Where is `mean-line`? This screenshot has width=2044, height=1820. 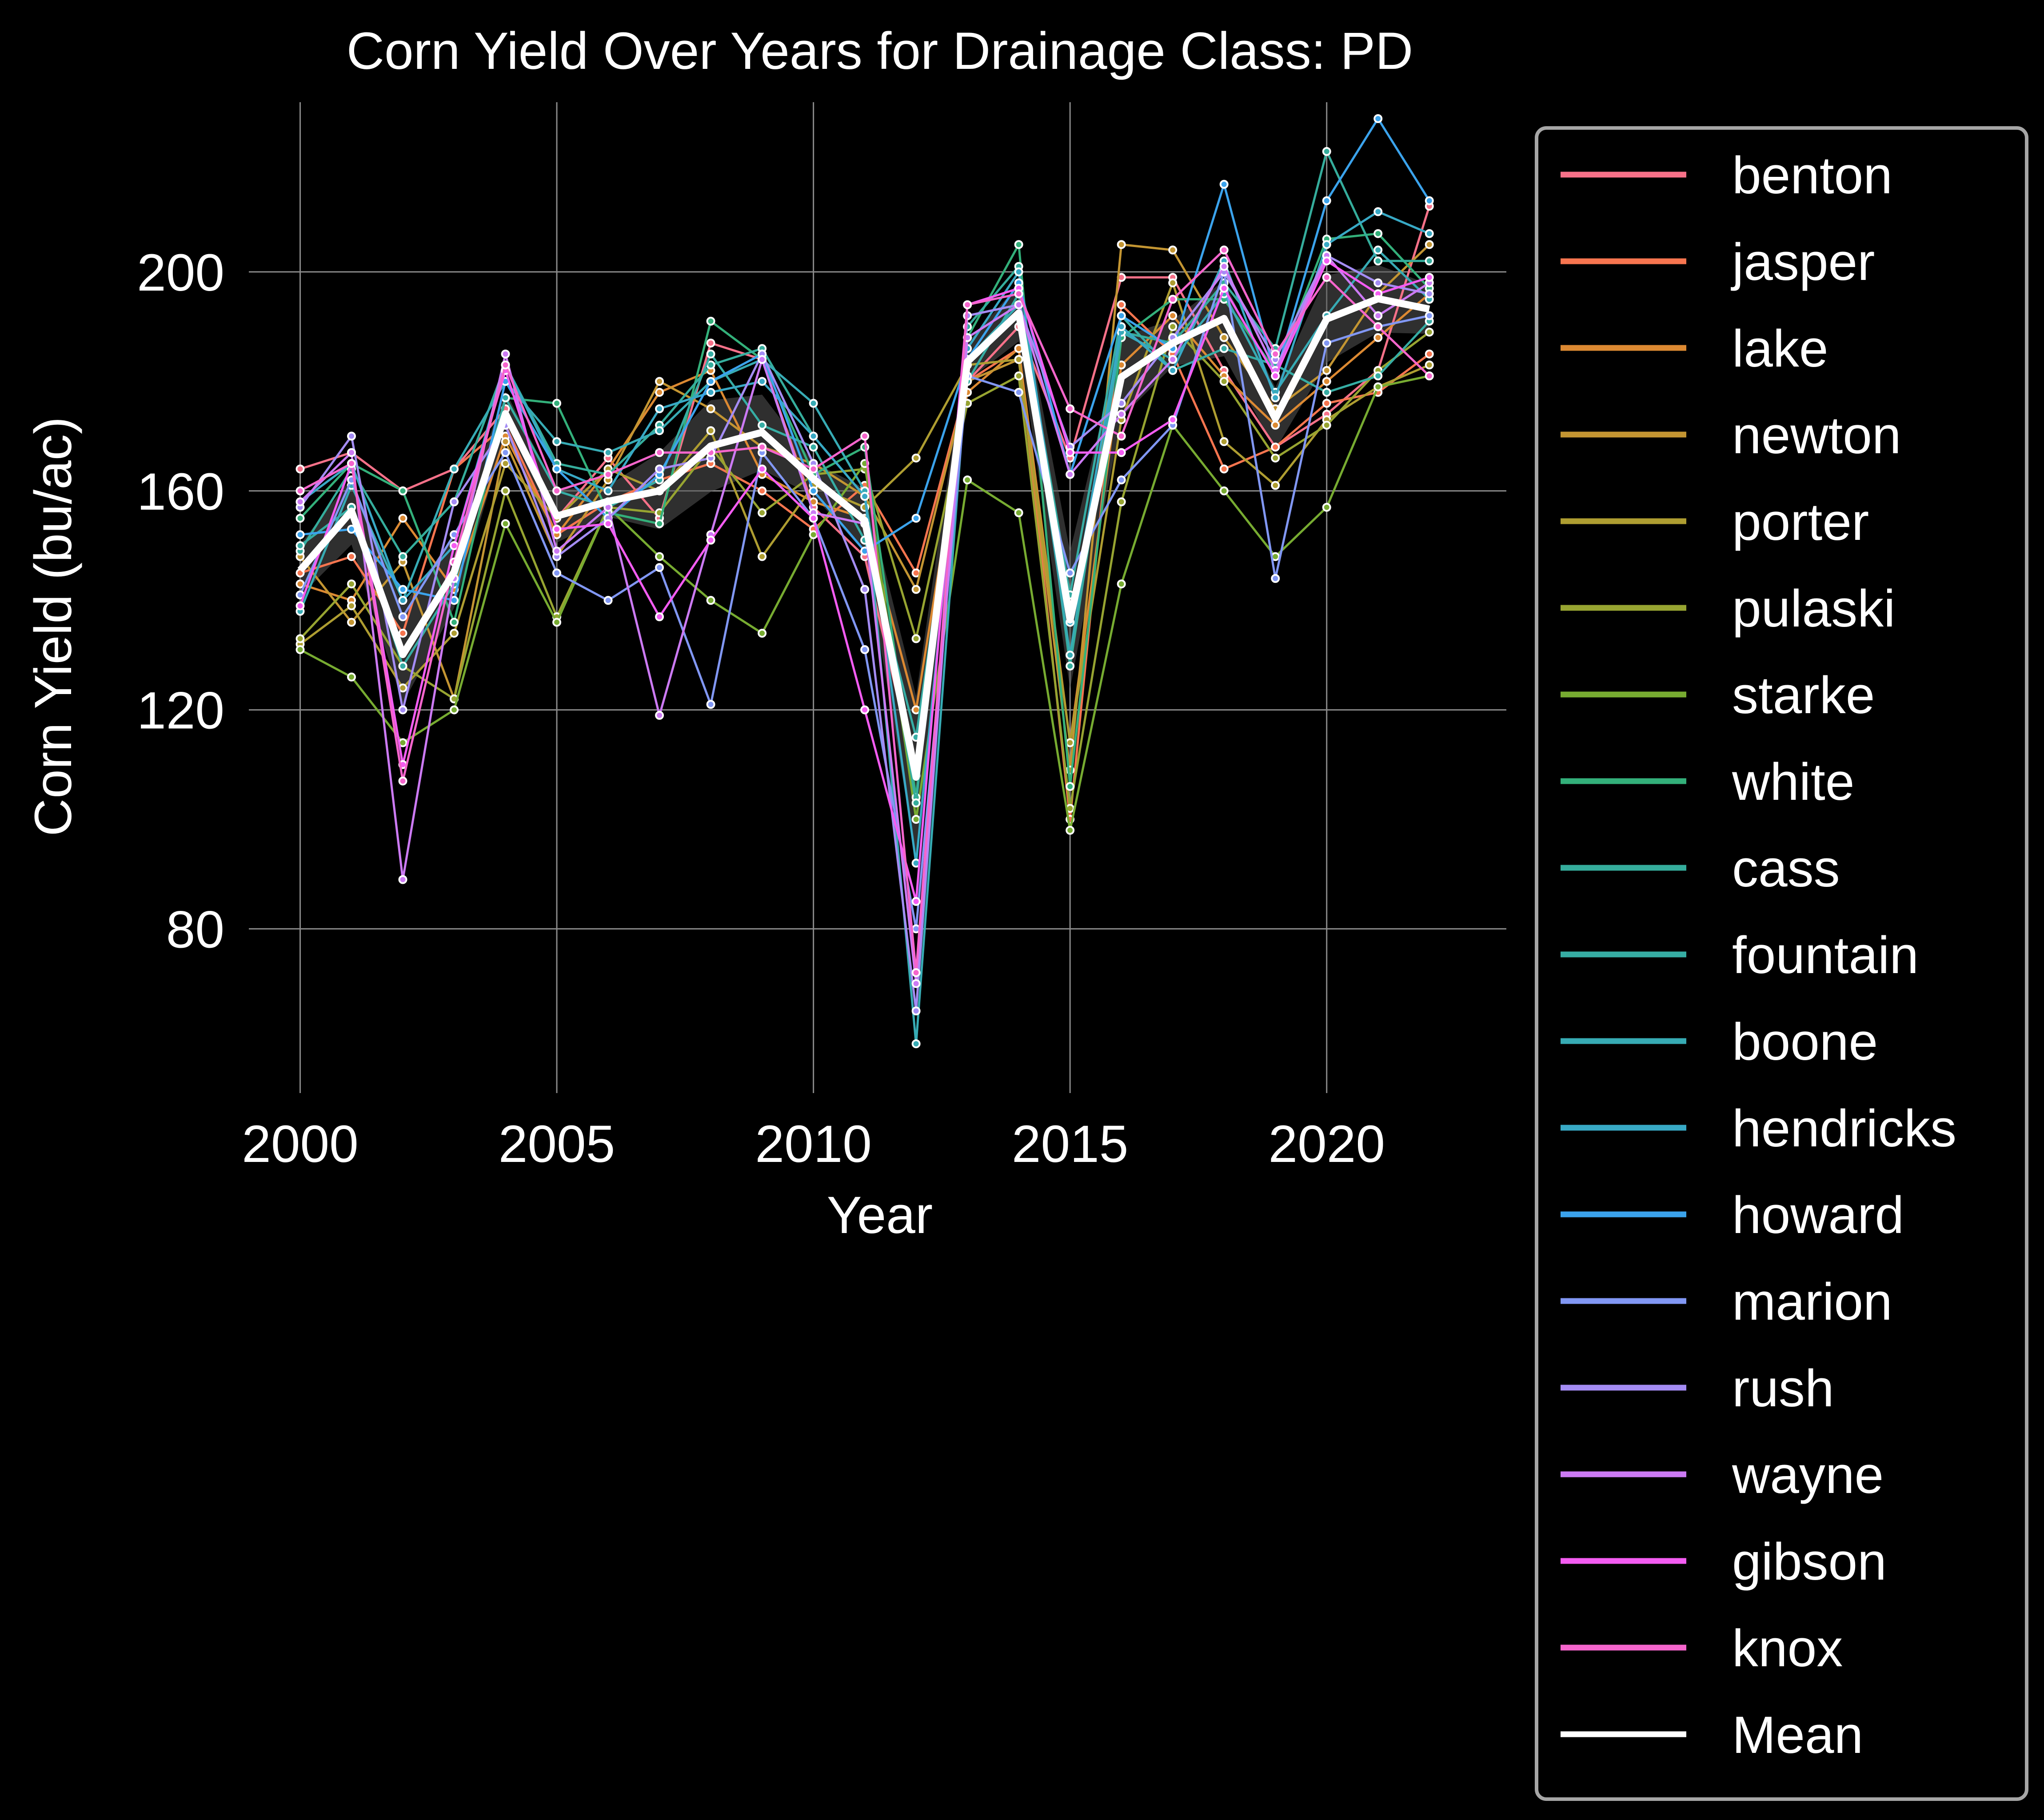
mean-line is located at coordinates (863, 538).